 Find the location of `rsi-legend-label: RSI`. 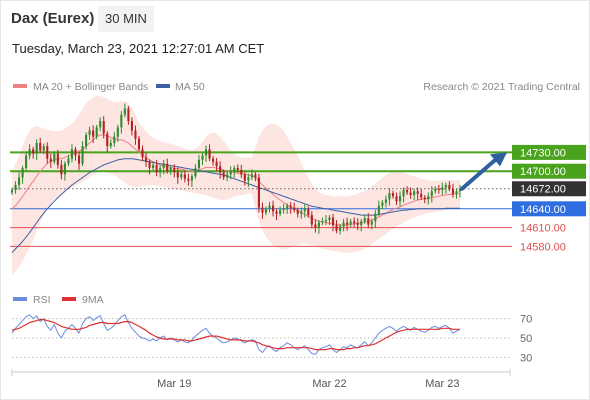

rsi-legend-label: RSI is located at coordinates (42, 300).